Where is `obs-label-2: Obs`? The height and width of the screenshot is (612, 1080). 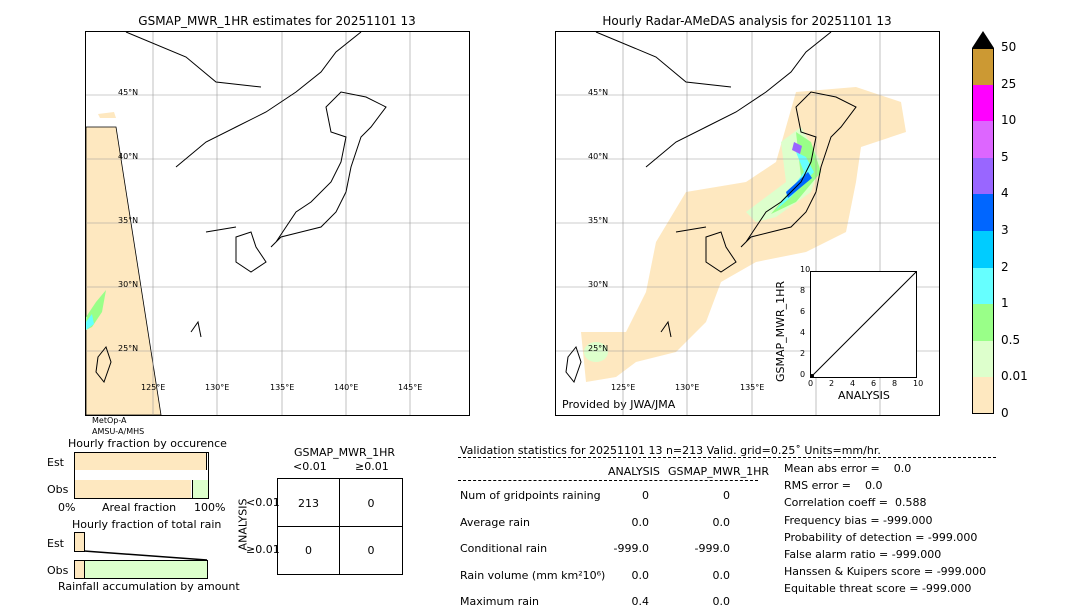
obs-label-2: Obs is located at coordinates (58, 570).